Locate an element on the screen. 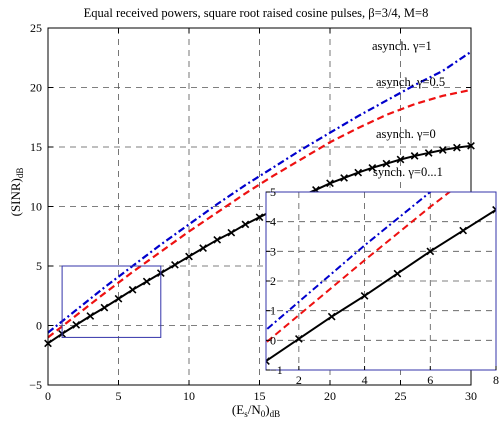 This screenshot has height=426, width=499. x-tick-label: 15 is located at coordinates (260, 396).